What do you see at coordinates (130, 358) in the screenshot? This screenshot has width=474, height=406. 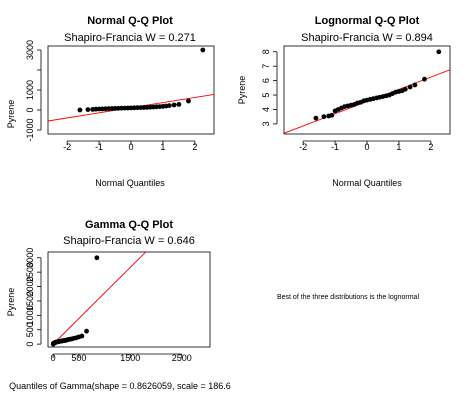 I see `x-tick-label: 1500` at bounding box center [130, 358].